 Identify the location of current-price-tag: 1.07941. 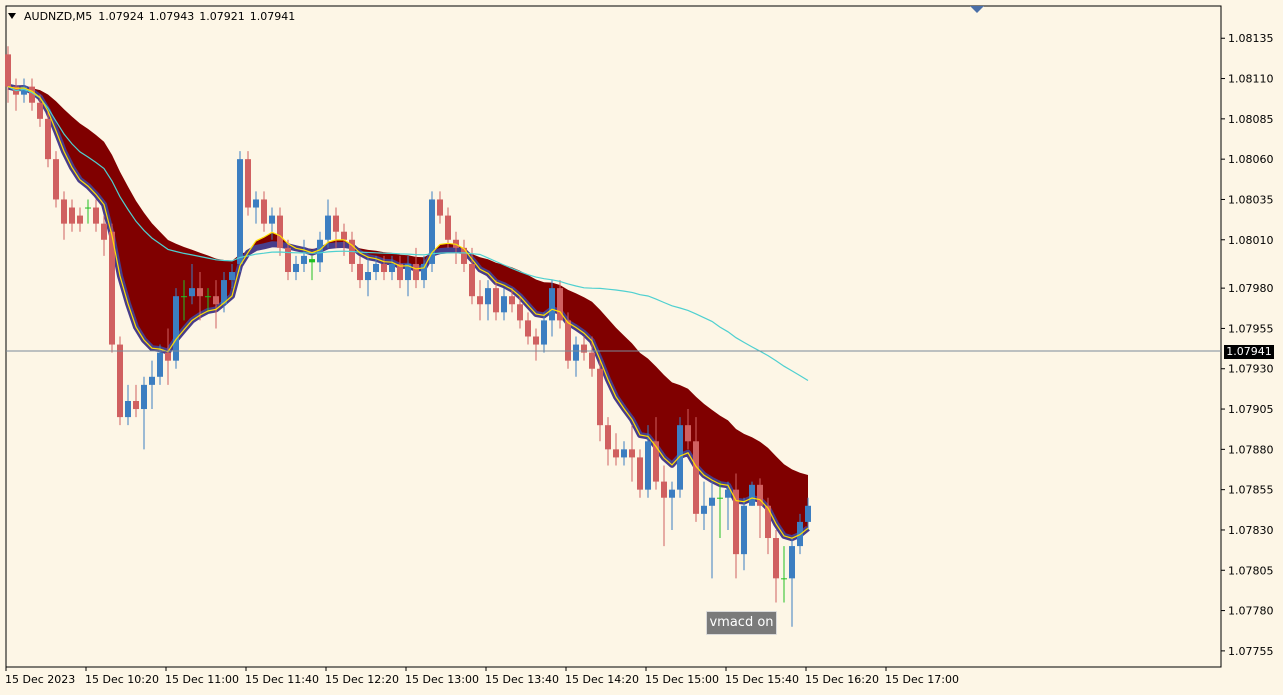
(1249, 352).